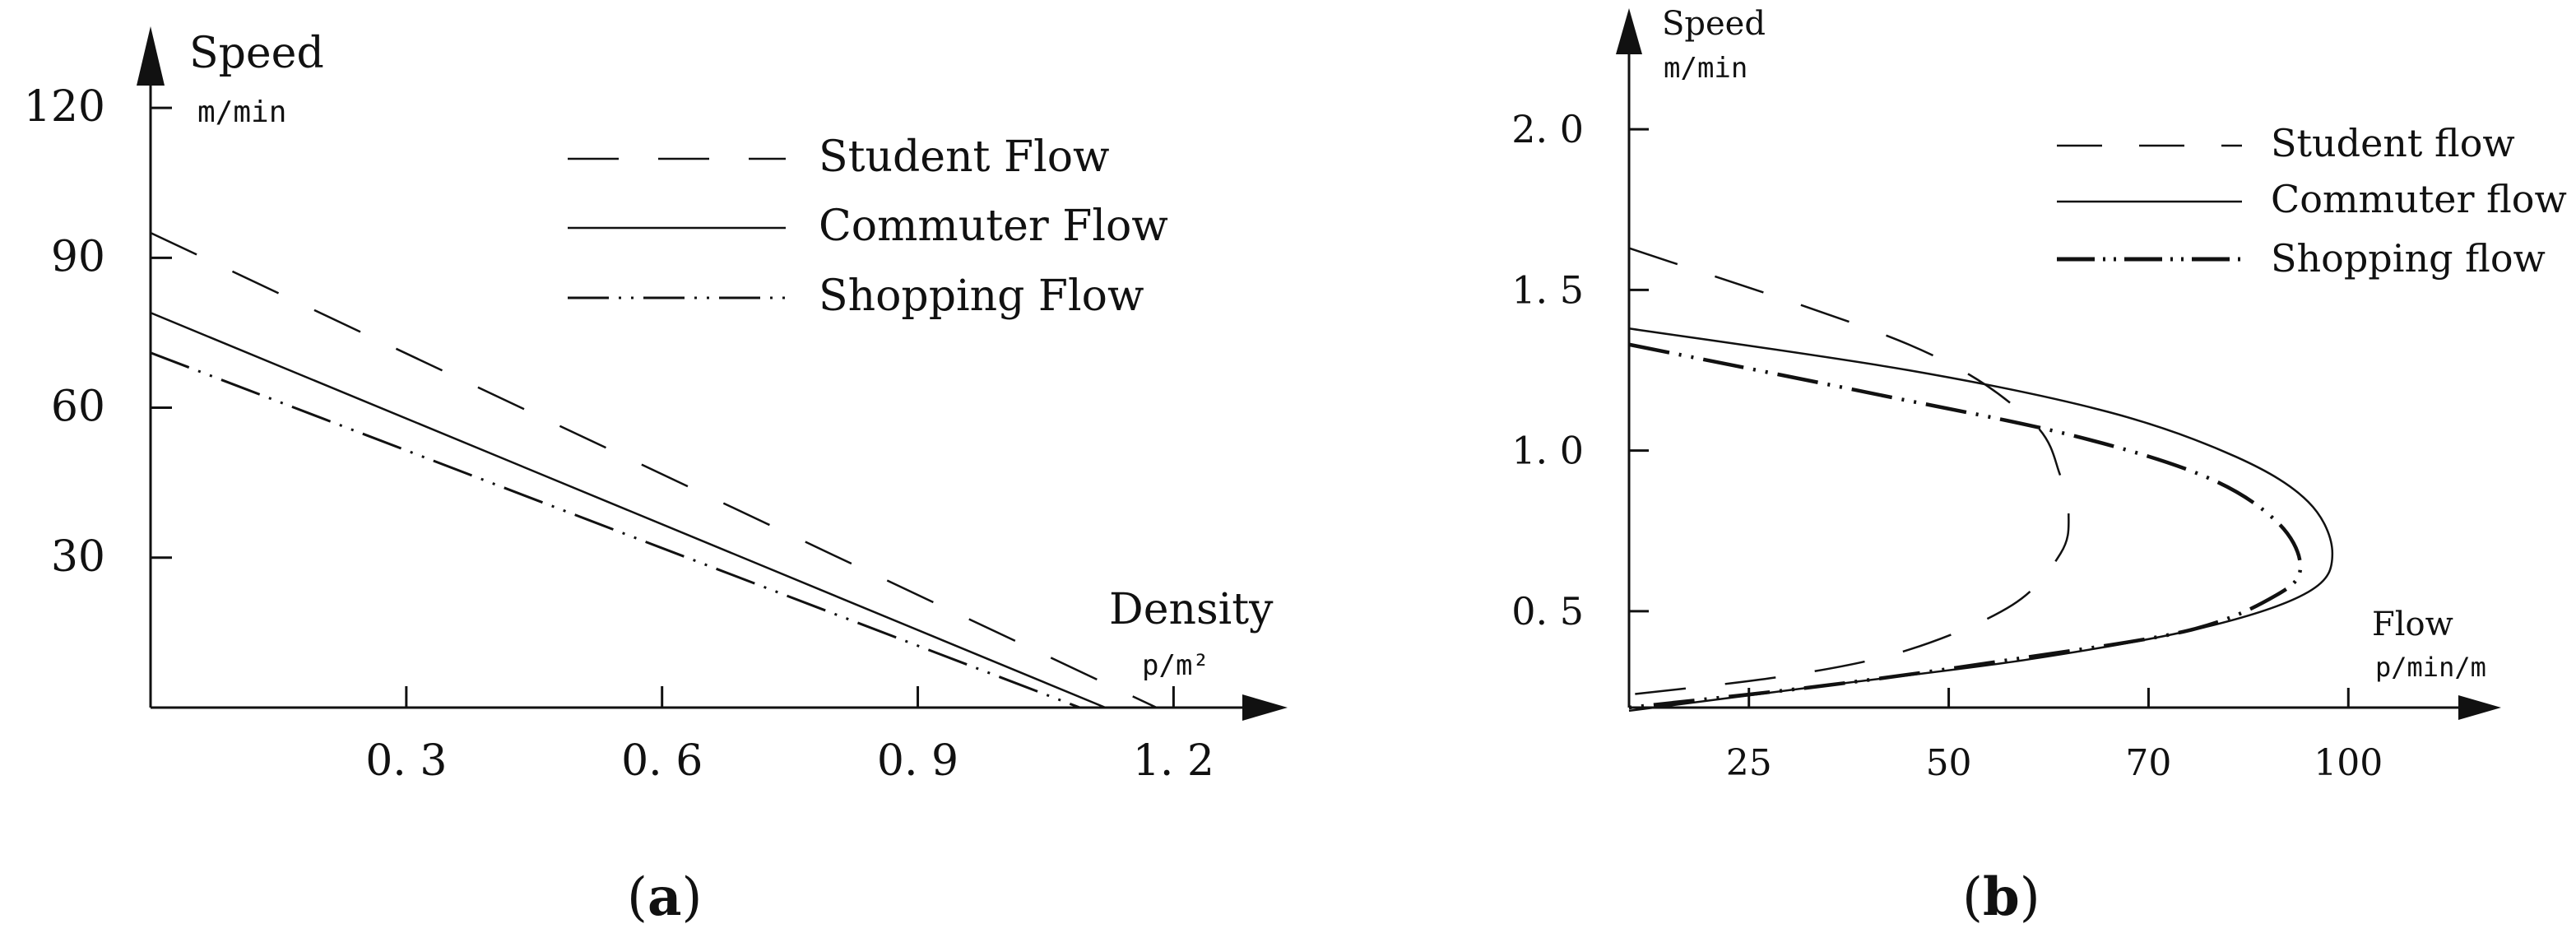  Describe the element at coordinates (78, 557) in the screenshot. I see `y-tick-label: 30` at that location.